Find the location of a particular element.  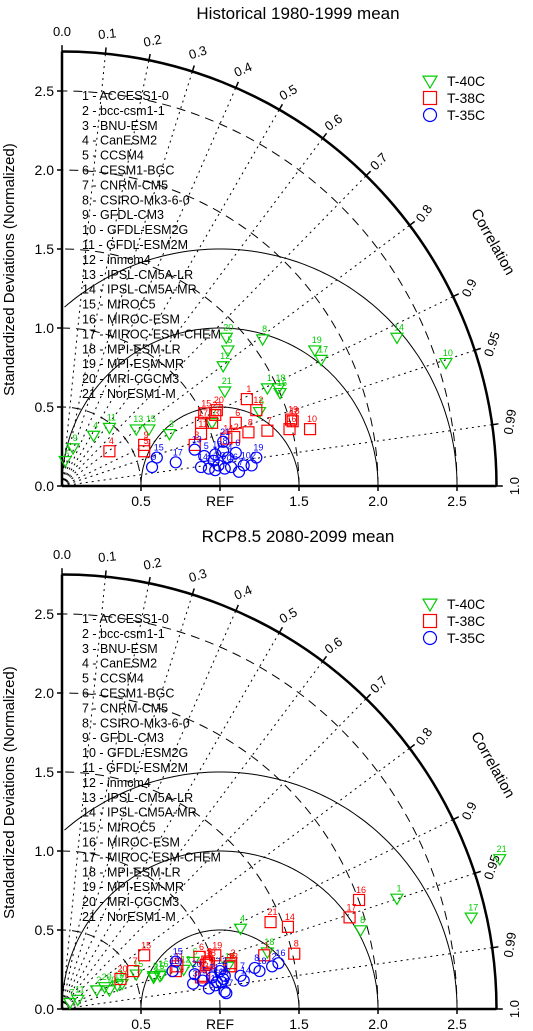

model-list-item: 21 - NorESM1-M is located at coordinates (129, 394).